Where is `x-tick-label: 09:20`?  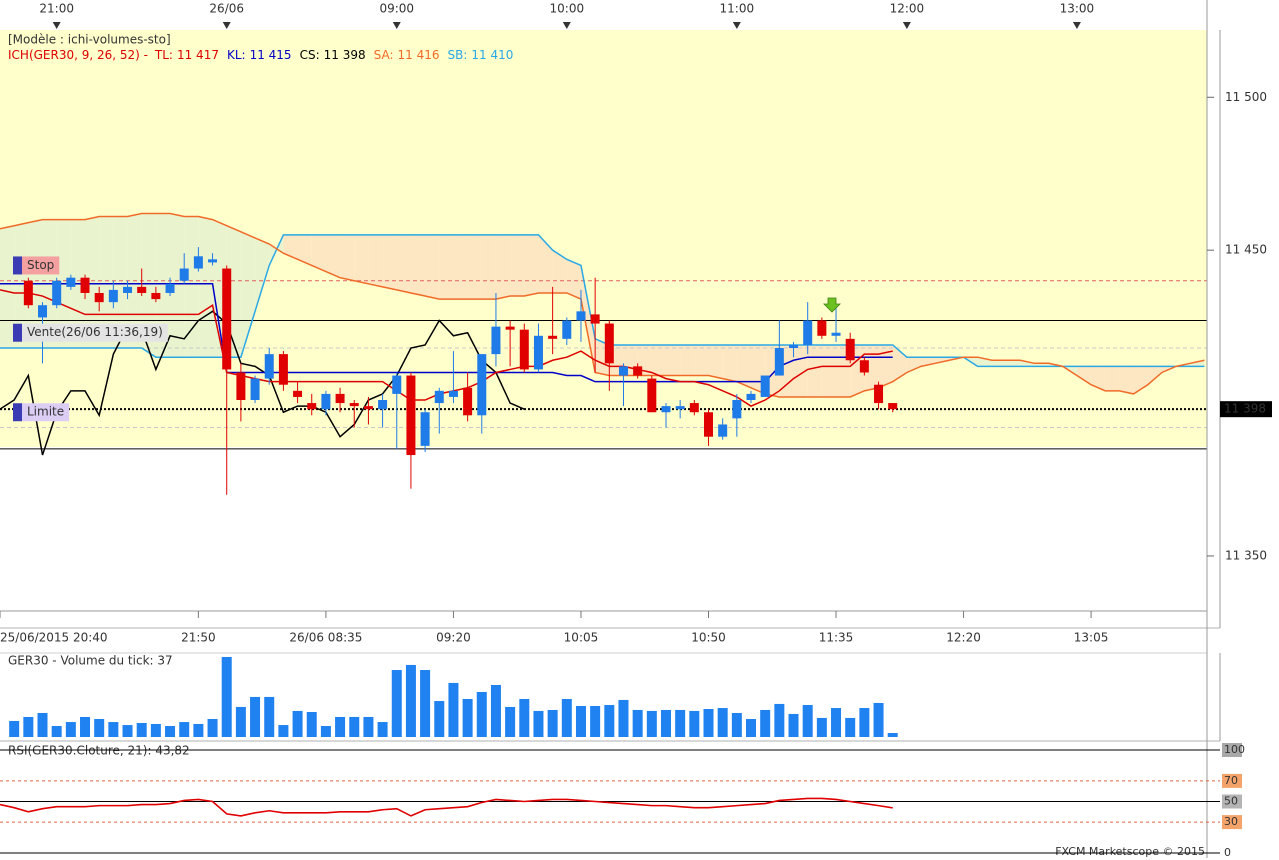 x-tick-label: 09:20 is located at coordinates (453, 638).